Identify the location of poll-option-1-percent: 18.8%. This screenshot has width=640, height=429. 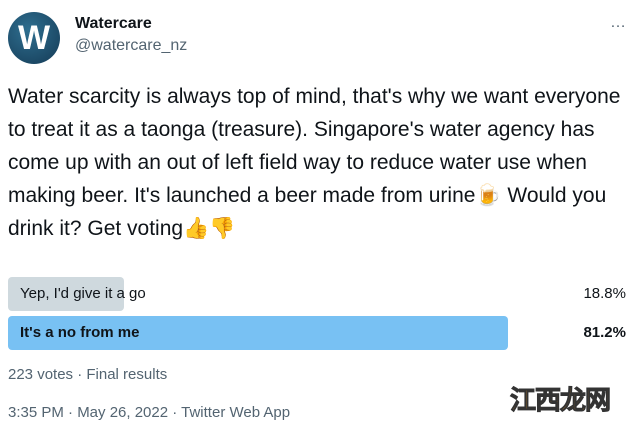
(604, 293).